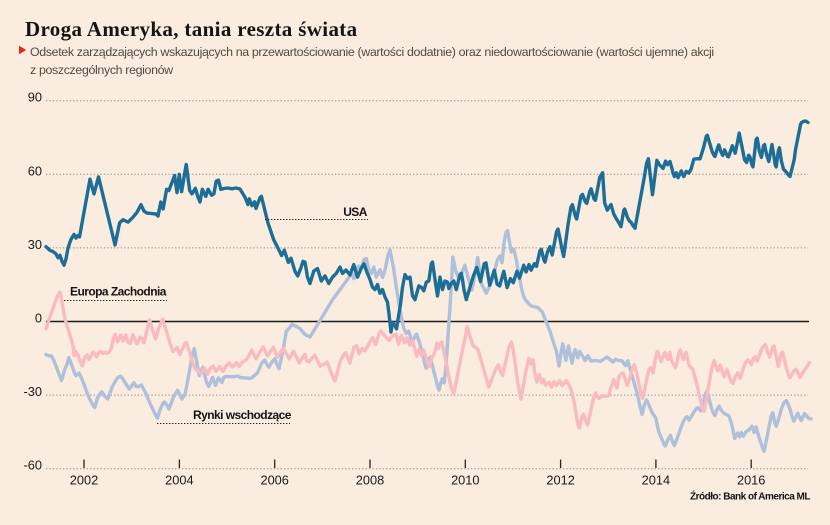 This screenshot has width=830, height=525. Describe the element at coordinates (101, 70) in the screenshot. I see `svg-text: z poszczególnych regionów` at that location.